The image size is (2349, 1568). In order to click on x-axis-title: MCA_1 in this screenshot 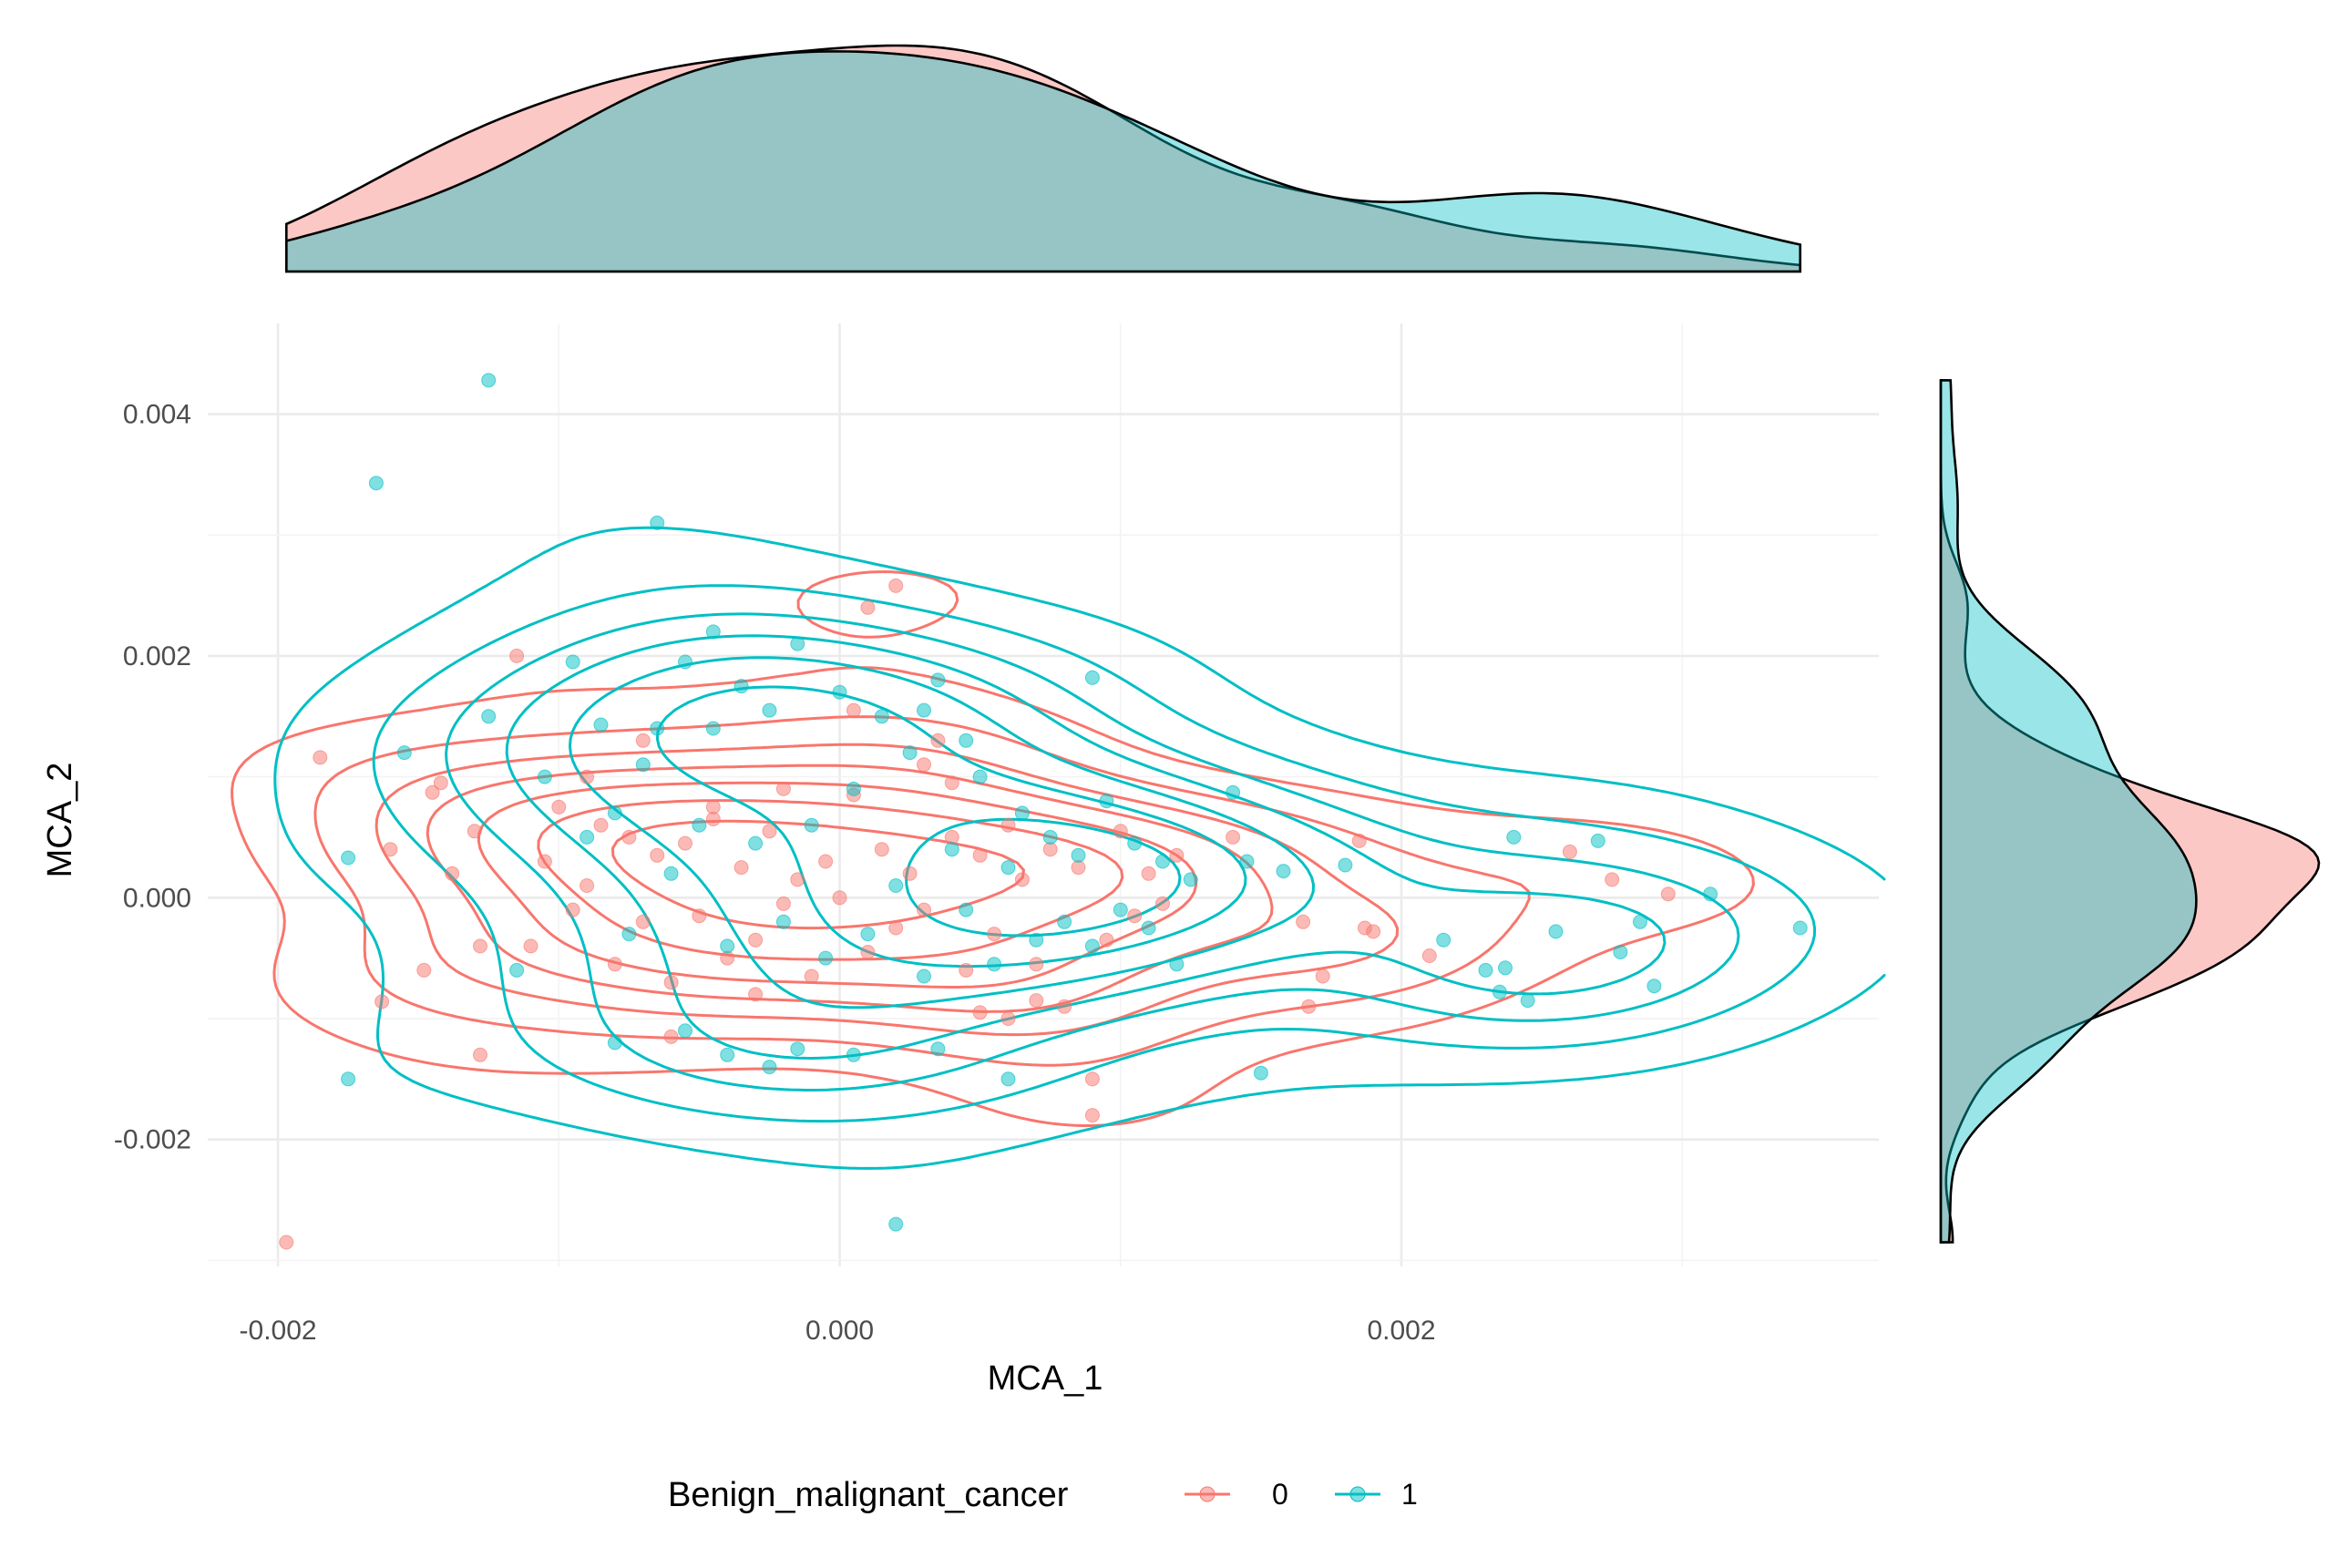, I will do `click(1045, 1378)`.